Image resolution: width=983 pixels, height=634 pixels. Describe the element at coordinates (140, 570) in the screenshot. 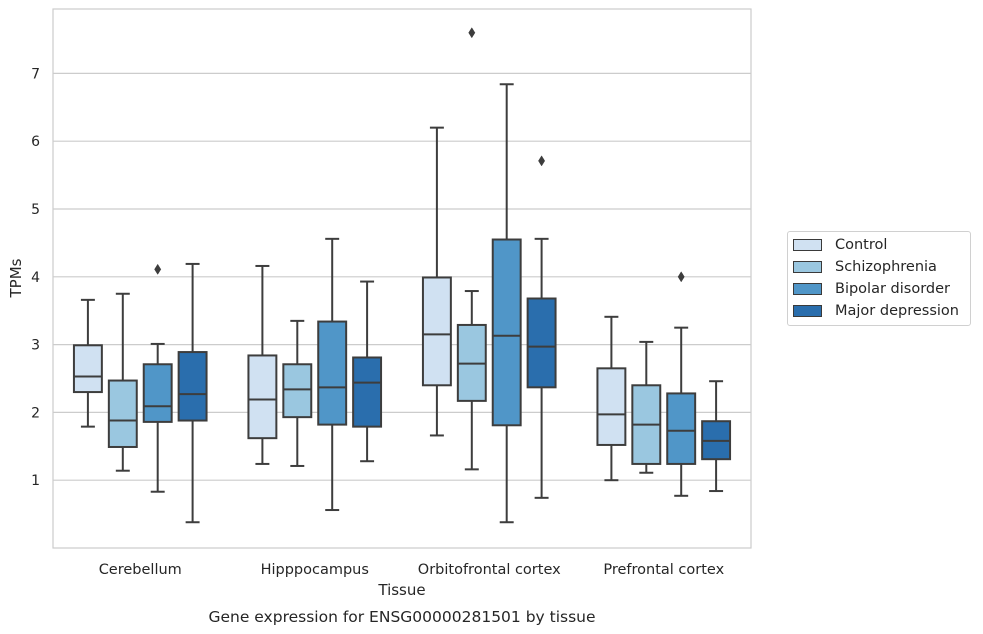

I see `x-tick-label: Cerebellum` at that location.